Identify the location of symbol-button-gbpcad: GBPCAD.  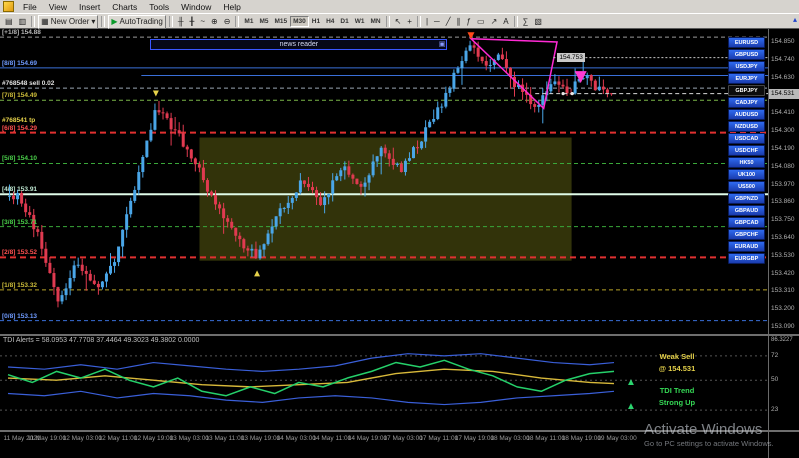
(746, 222).